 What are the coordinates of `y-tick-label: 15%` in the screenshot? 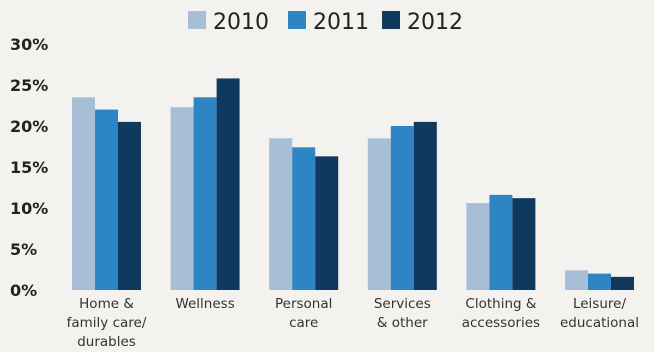 It's located at (29, 167).